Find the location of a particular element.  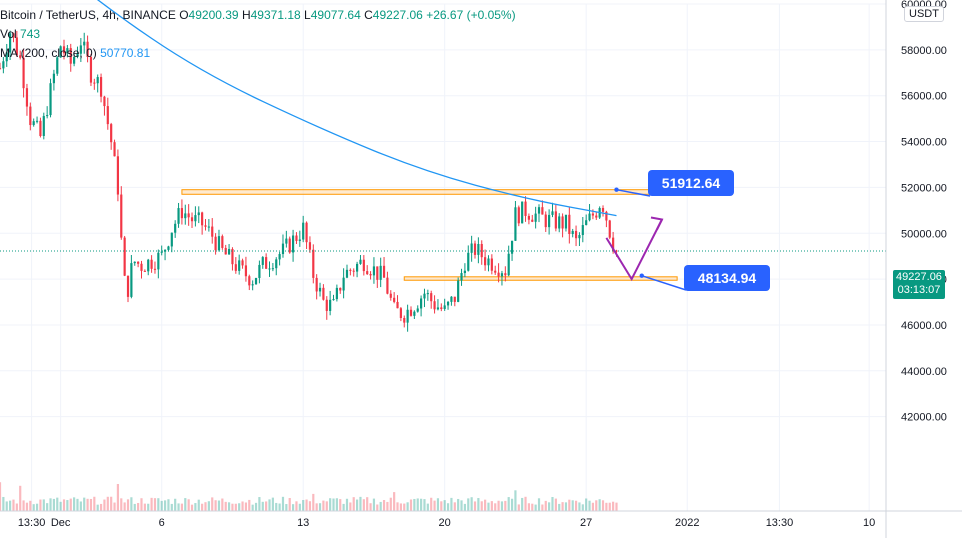

open-label: O is located at coordinates (184, 15).